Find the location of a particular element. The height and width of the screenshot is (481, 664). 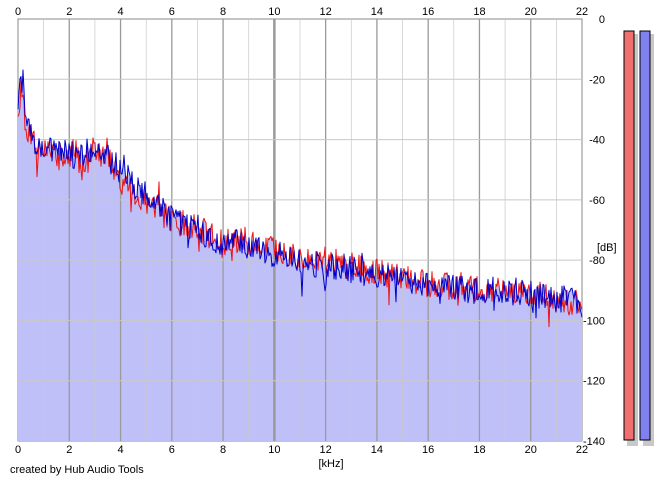

x-tick-label-top: 22 is located at coordinates (582, 12).